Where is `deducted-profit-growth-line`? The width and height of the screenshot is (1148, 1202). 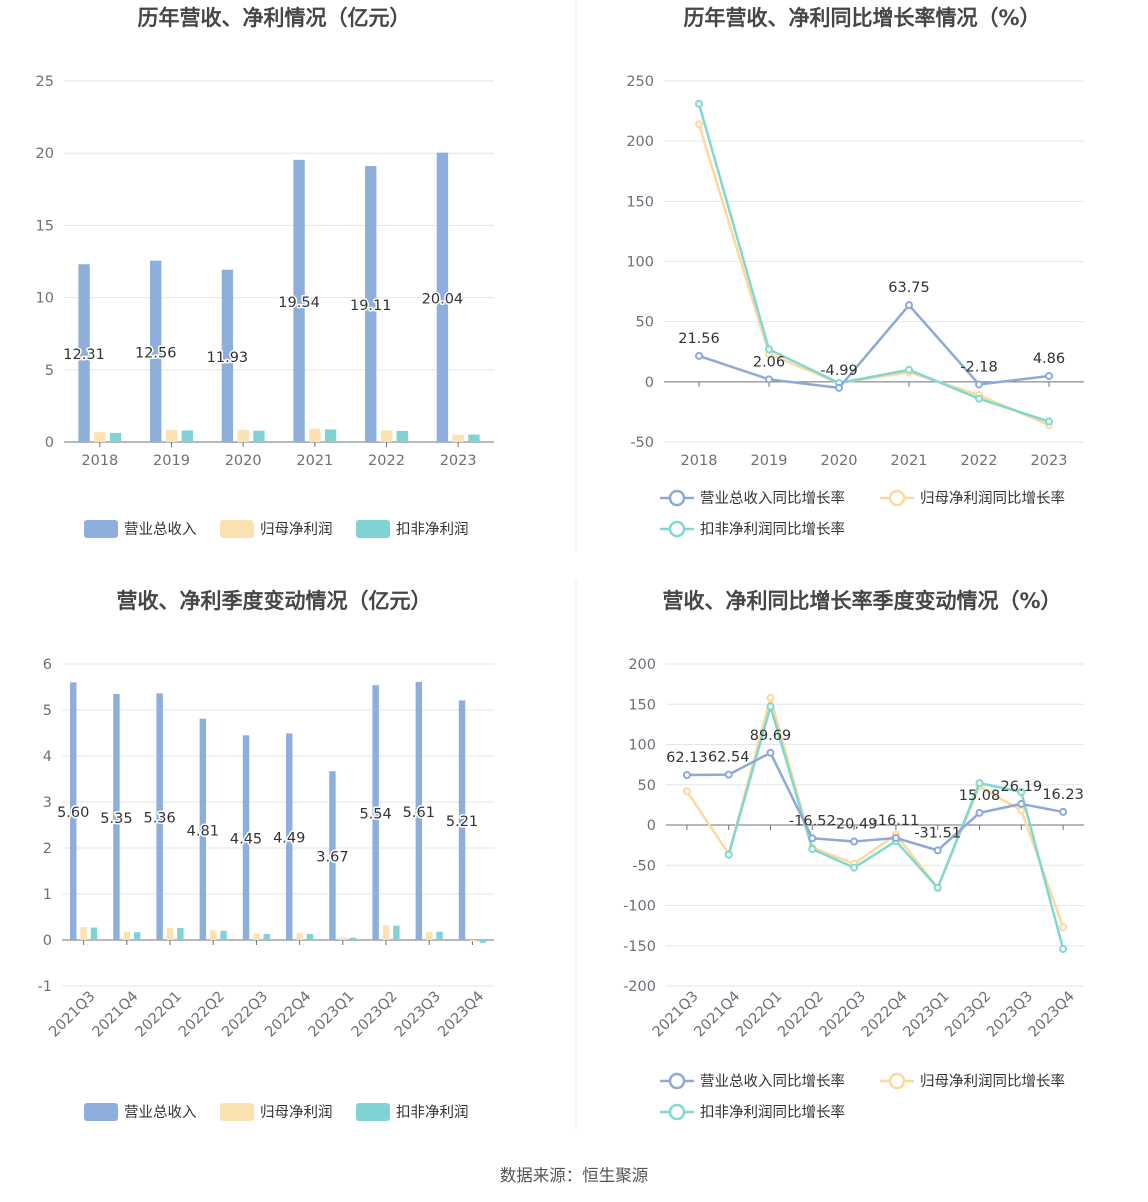 deducted-profit-growth-line is located at coordinates (873, 263).